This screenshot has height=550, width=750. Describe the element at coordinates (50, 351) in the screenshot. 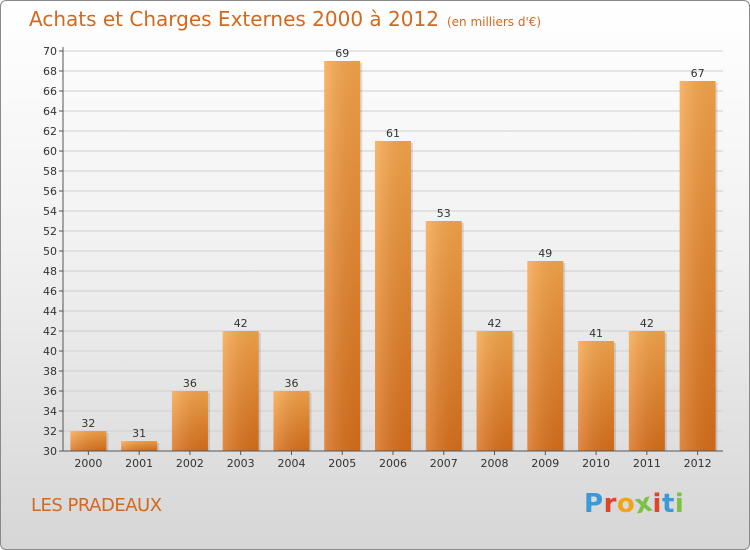

I see `y-tick-label: 40` at that location.